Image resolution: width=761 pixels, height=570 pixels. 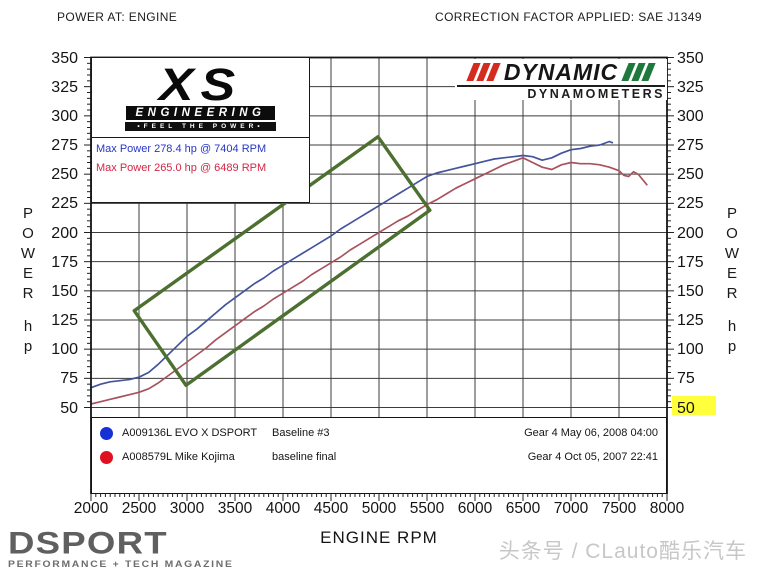 What do you see at coordinates (427, 508) in the screenshot?
I see `x-tick-label: 5500` at bounding box center [427, 508].